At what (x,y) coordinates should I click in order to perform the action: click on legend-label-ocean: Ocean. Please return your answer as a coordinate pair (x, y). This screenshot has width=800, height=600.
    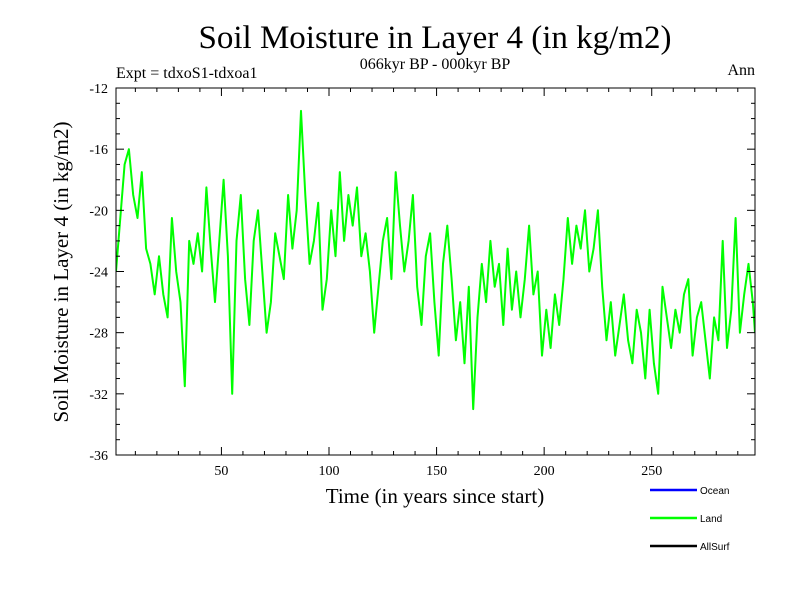
    Looking at the image, I should click on (714, 491).